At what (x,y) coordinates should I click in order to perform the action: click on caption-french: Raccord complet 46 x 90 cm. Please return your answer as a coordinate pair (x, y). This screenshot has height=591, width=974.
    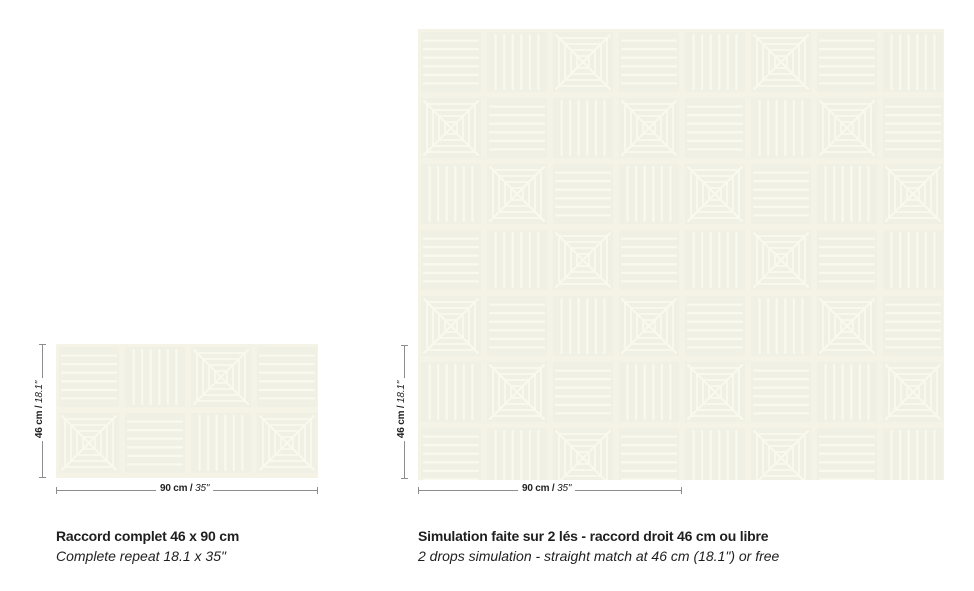
    Looking at the image, I should click on (148, 536).